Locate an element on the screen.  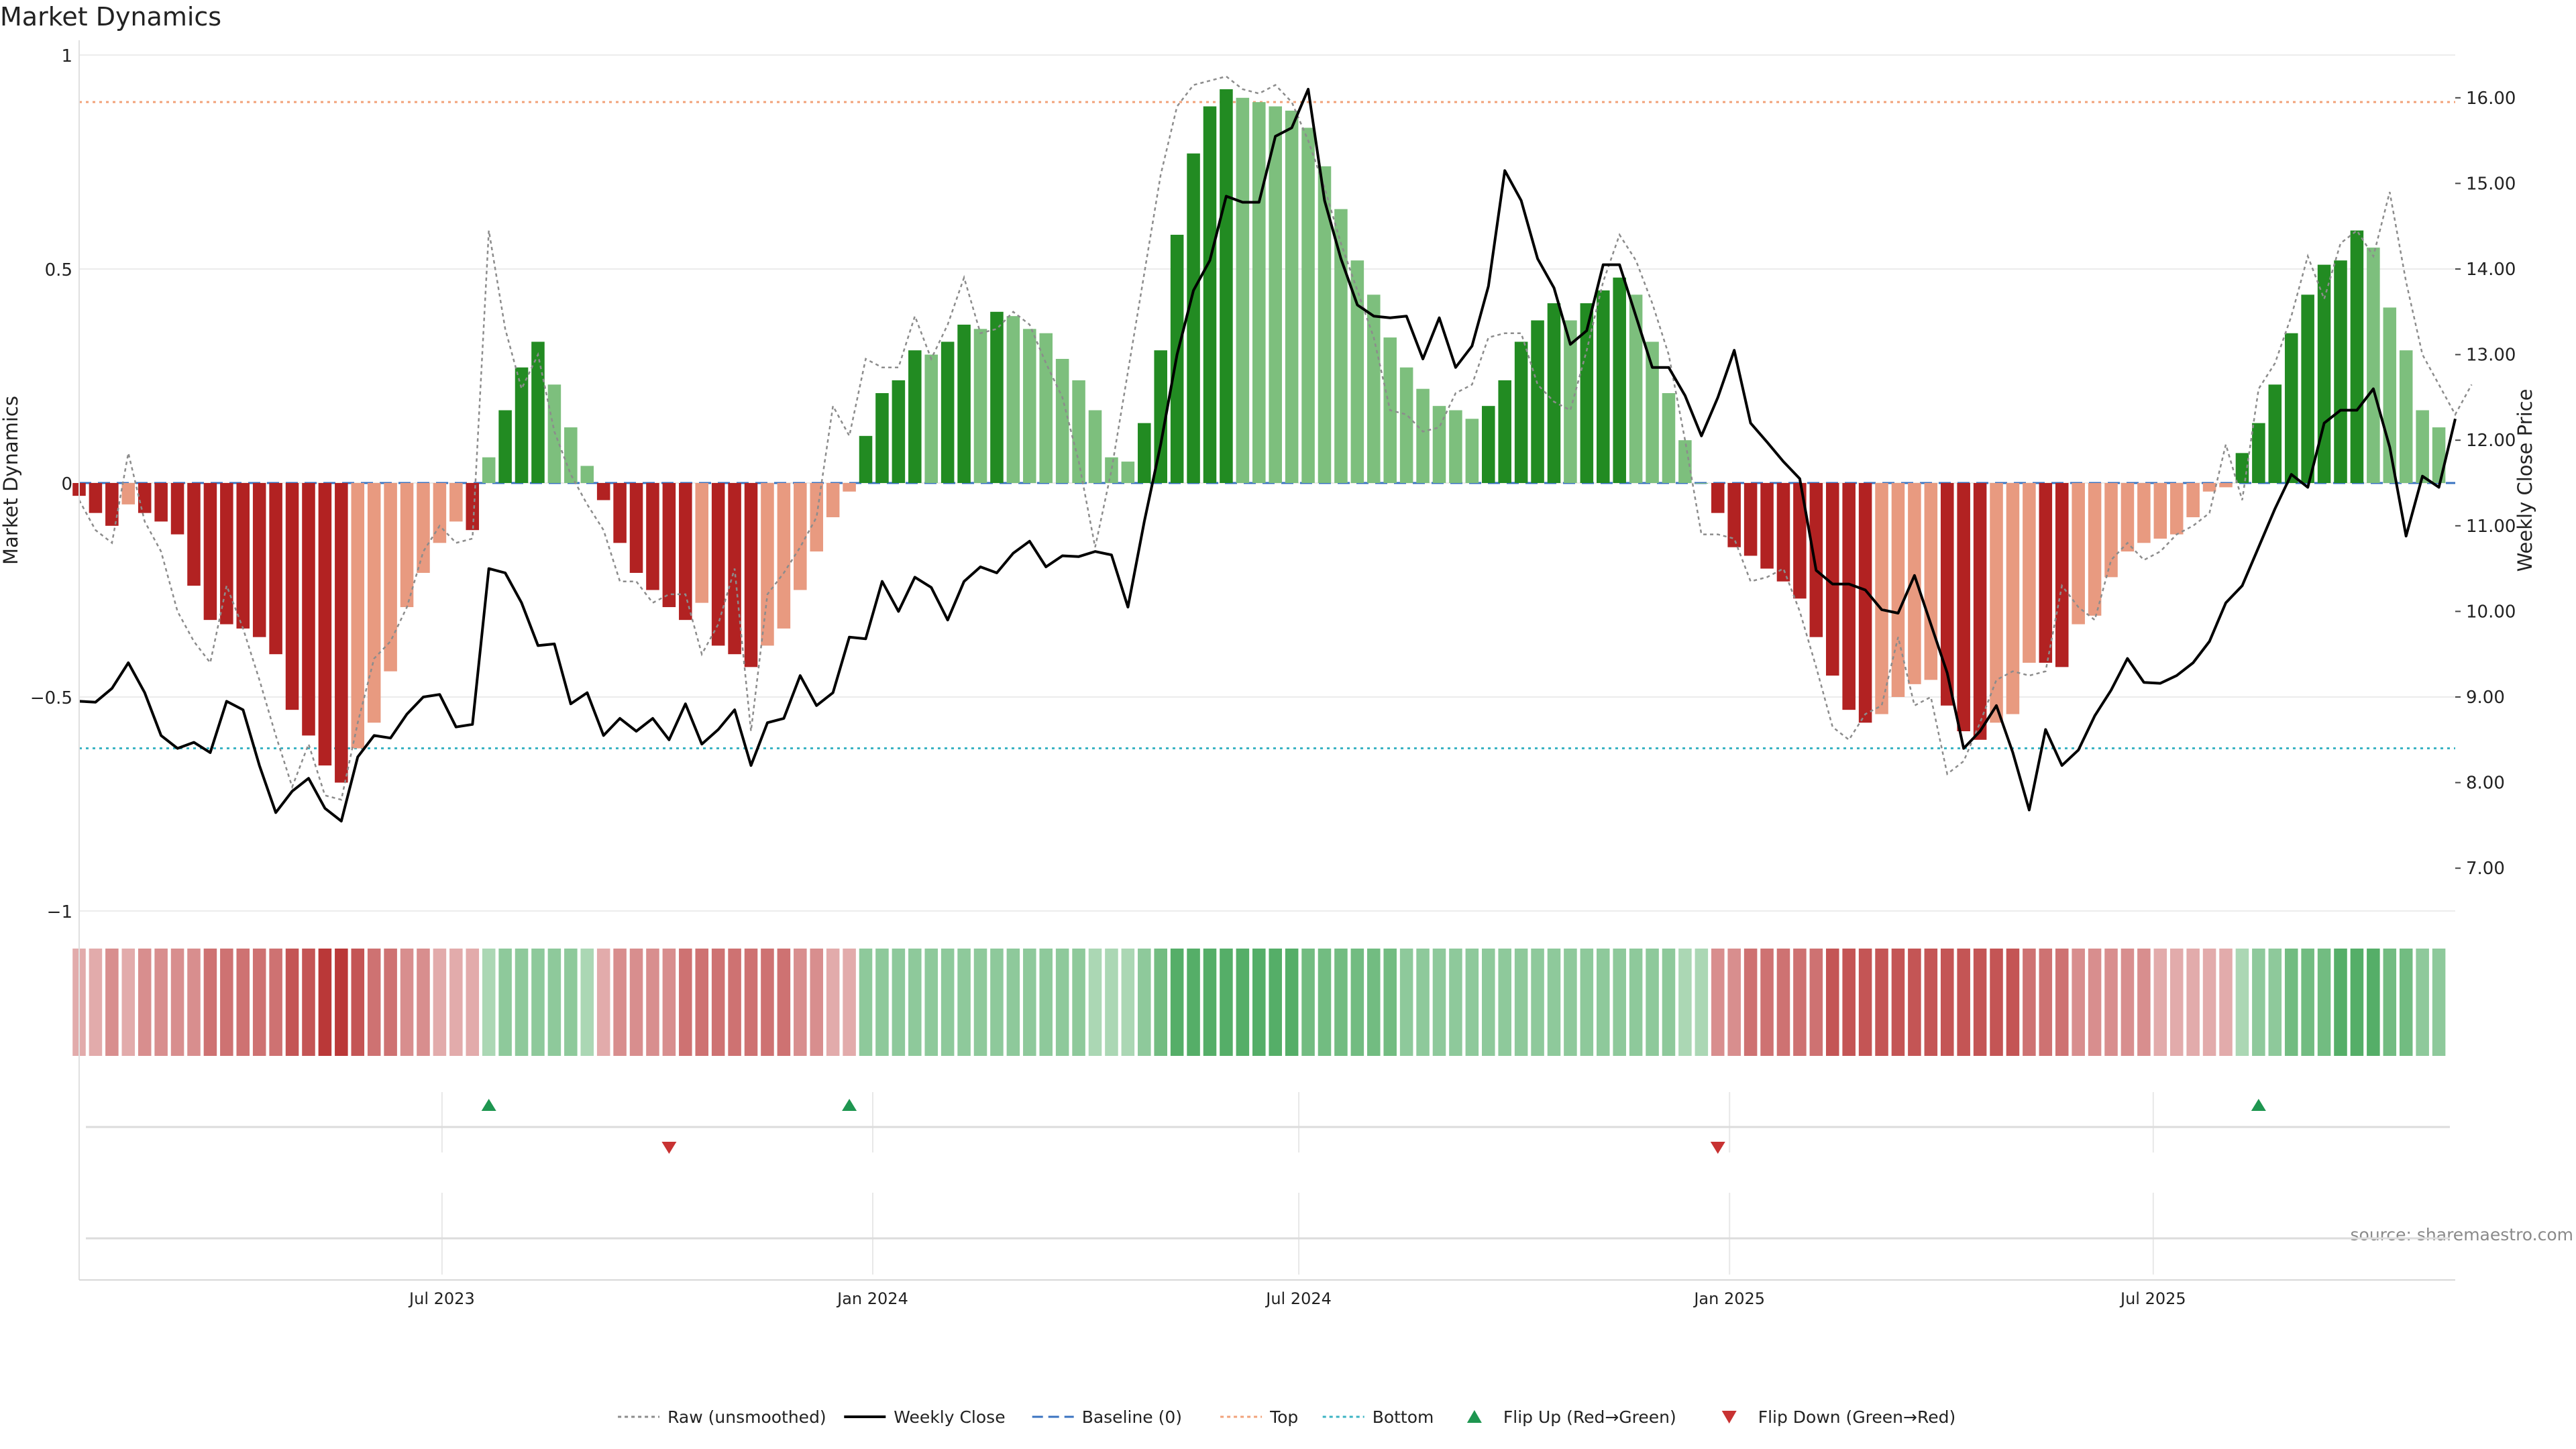
y-tick-label: −1 is located at coordinates (59, 912).